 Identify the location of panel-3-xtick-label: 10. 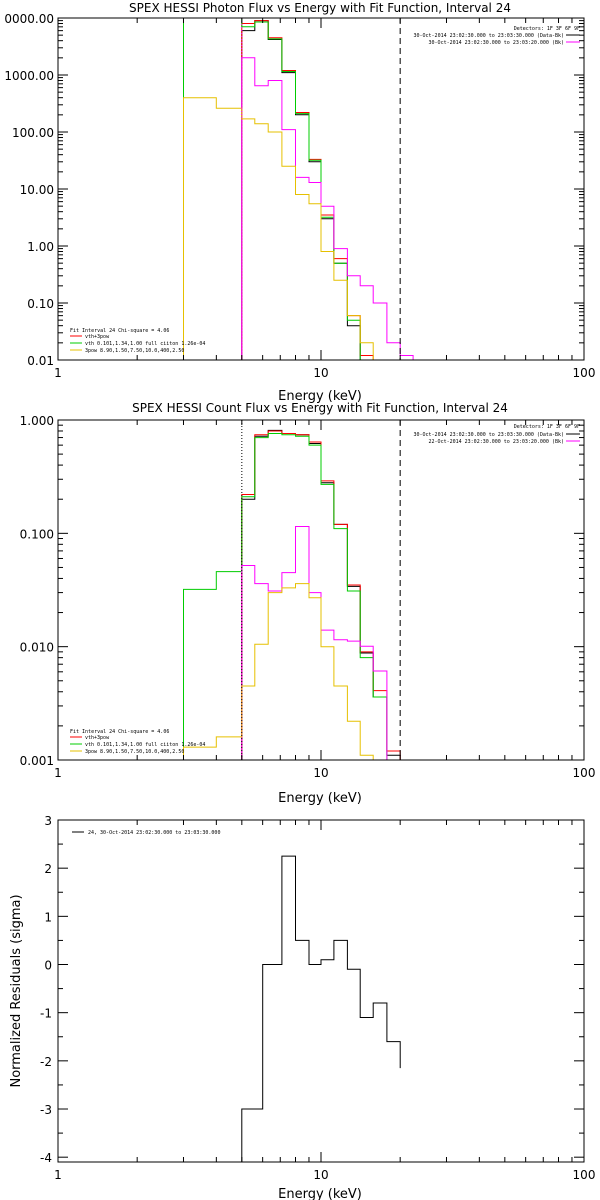
(320, 1175).